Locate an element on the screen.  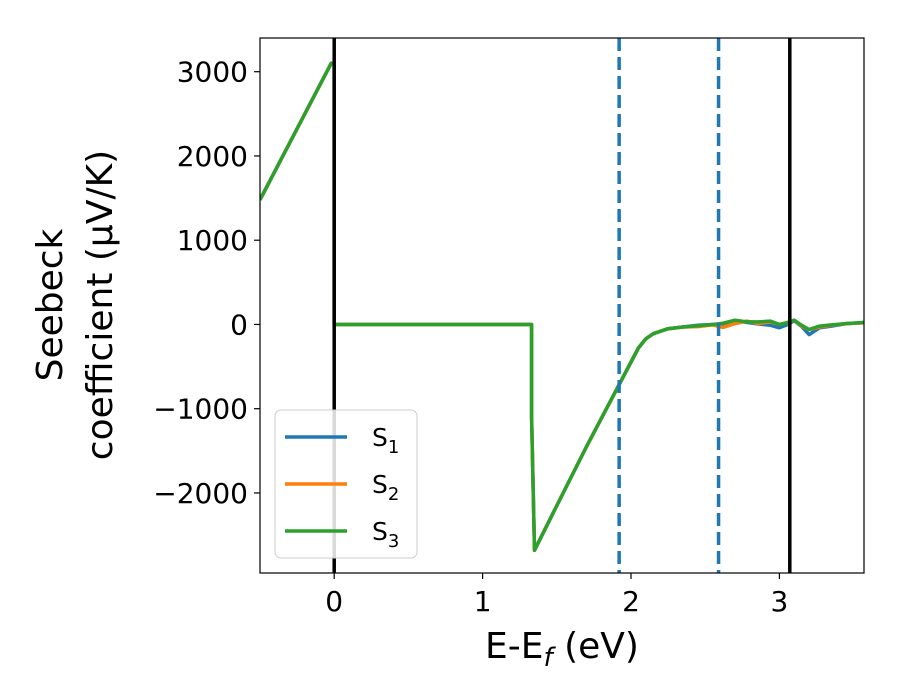
y-tick-label: −2000 is located at coordinates (200, 493).